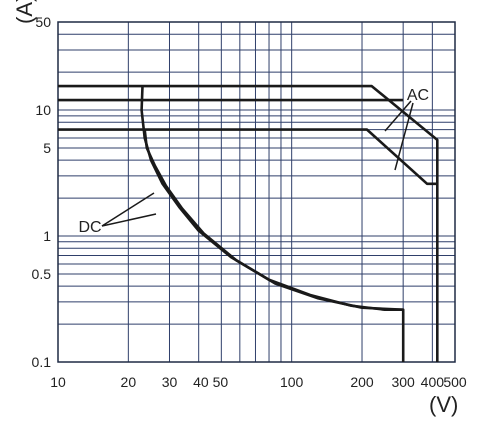 This screenshot has width=480, height=425. What do you see at coordinates (455, 382) in the screenshot?
I see `x-tick-label: 500` at bounding box center [455, 382].